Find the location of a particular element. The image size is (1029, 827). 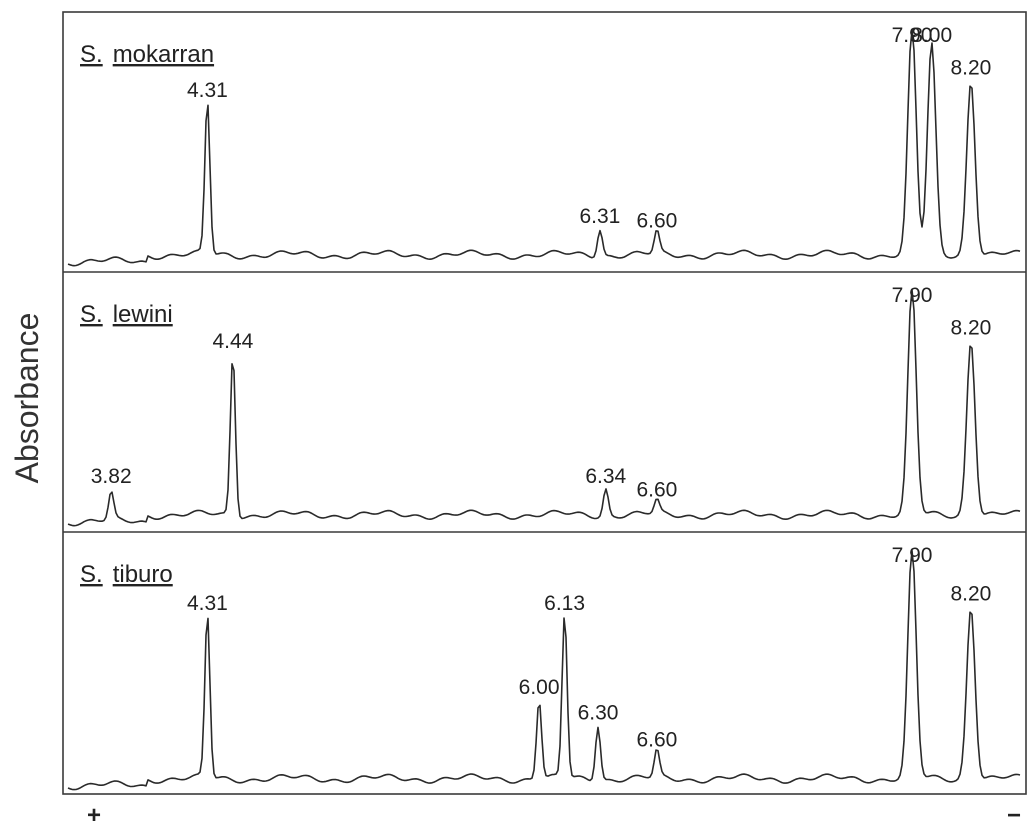

peak-label: 3.82 is located at coordinates (111, 476).